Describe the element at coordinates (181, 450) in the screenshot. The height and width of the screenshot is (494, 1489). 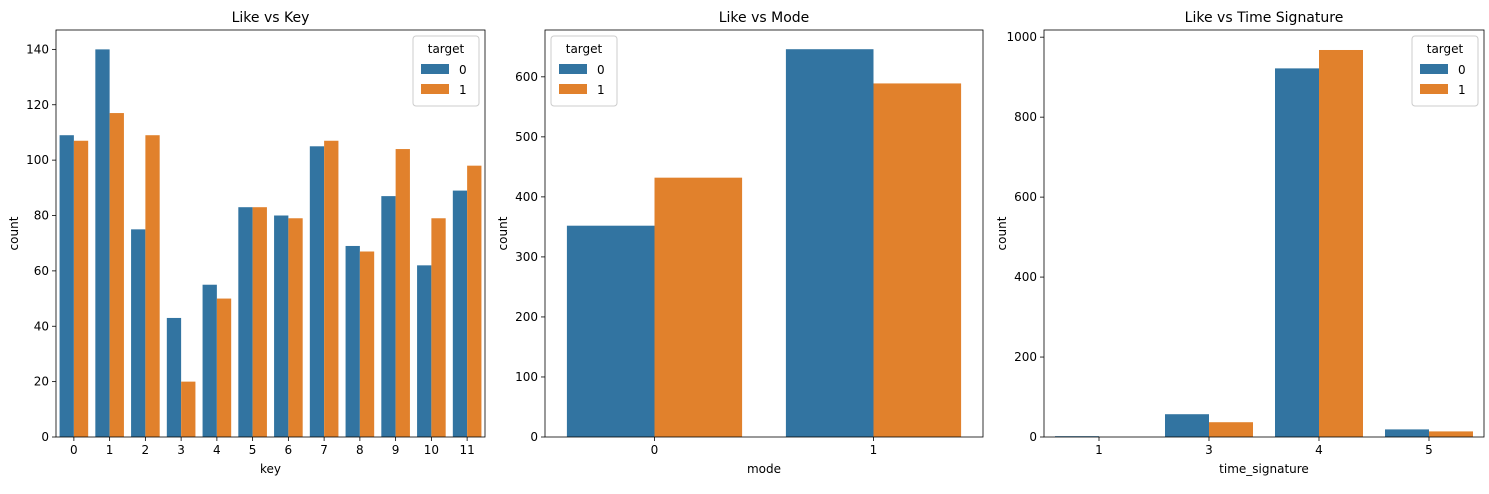
I see `x-tick-label: 3` at that location.